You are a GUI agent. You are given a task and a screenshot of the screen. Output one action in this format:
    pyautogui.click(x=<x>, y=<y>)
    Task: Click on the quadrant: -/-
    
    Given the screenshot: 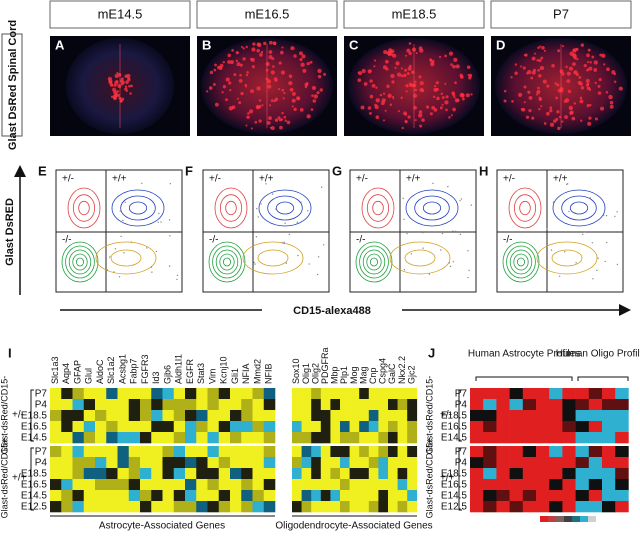 What is the action you would take?
    pyautogui.click(x=66, y=240)
    